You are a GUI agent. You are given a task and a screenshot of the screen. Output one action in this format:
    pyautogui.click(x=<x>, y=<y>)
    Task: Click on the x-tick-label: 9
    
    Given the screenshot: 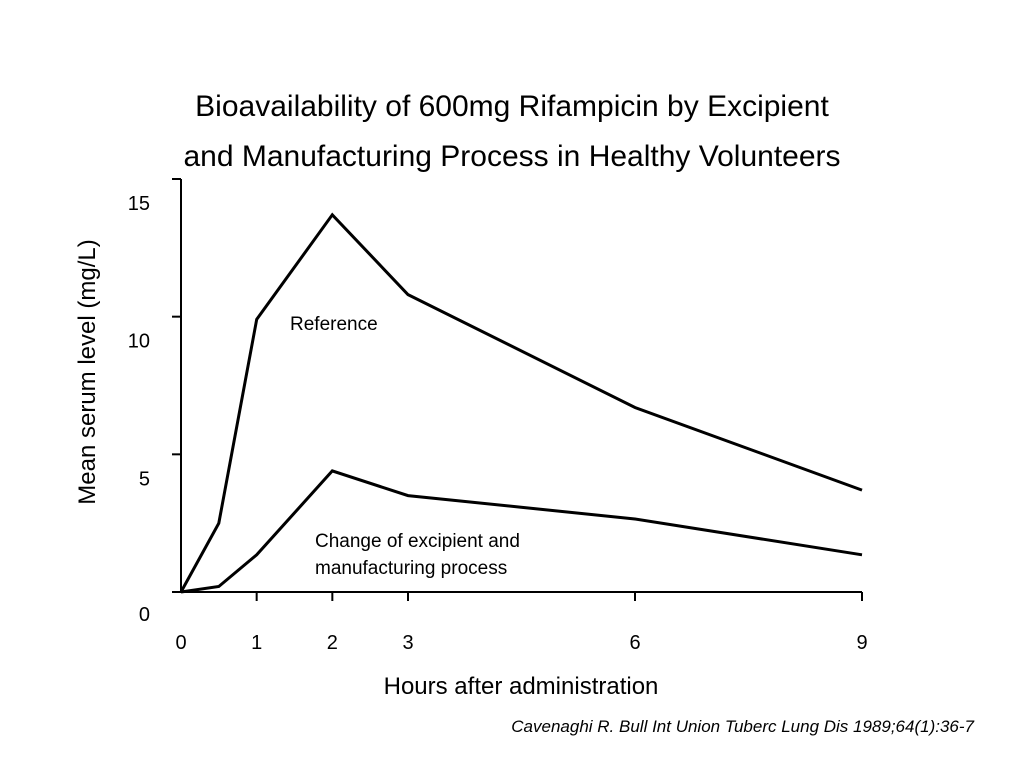 What is the action you would take?
    pyautogui.click(x=861, y=643)
    